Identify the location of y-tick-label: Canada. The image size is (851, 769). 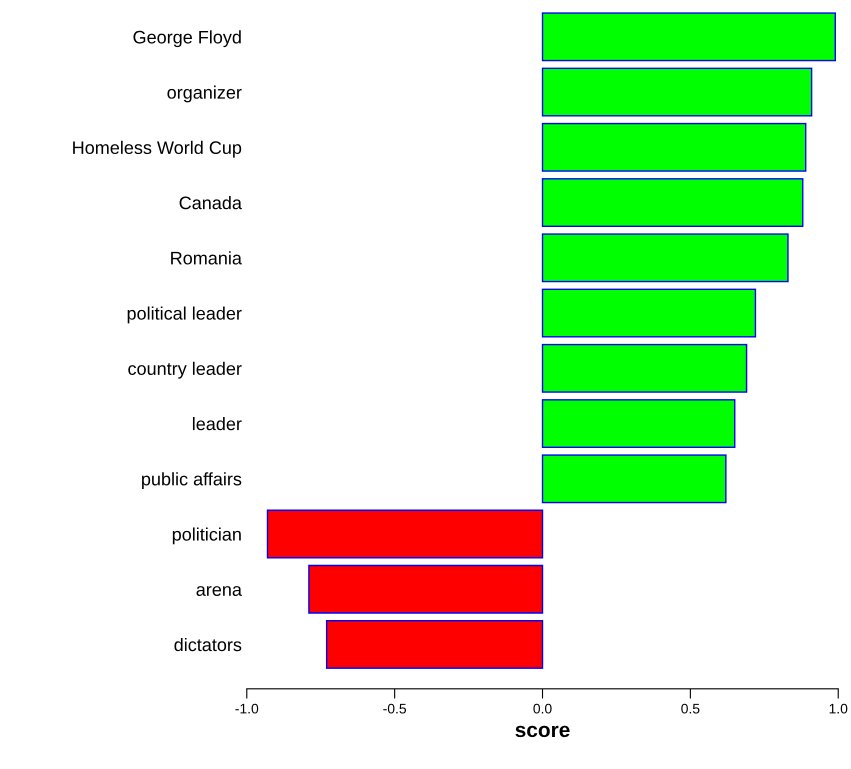
(211, 203).